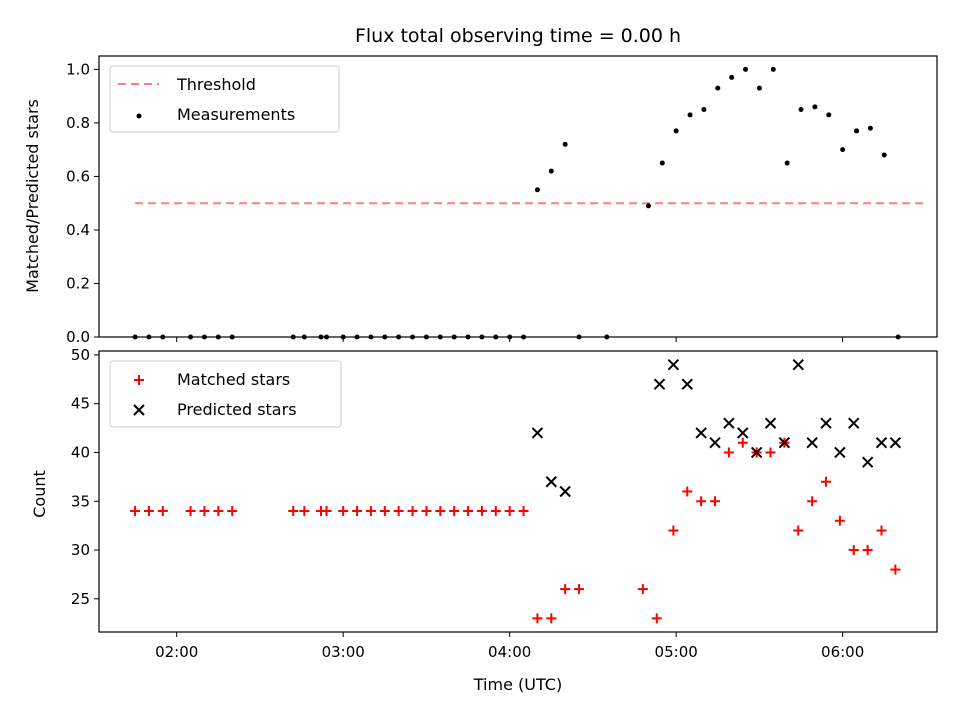  What do you see at coordinates (78, 176) in the screenshot?
I see `top-y-tick-label: 0.6` at bounding box center [78, 176].